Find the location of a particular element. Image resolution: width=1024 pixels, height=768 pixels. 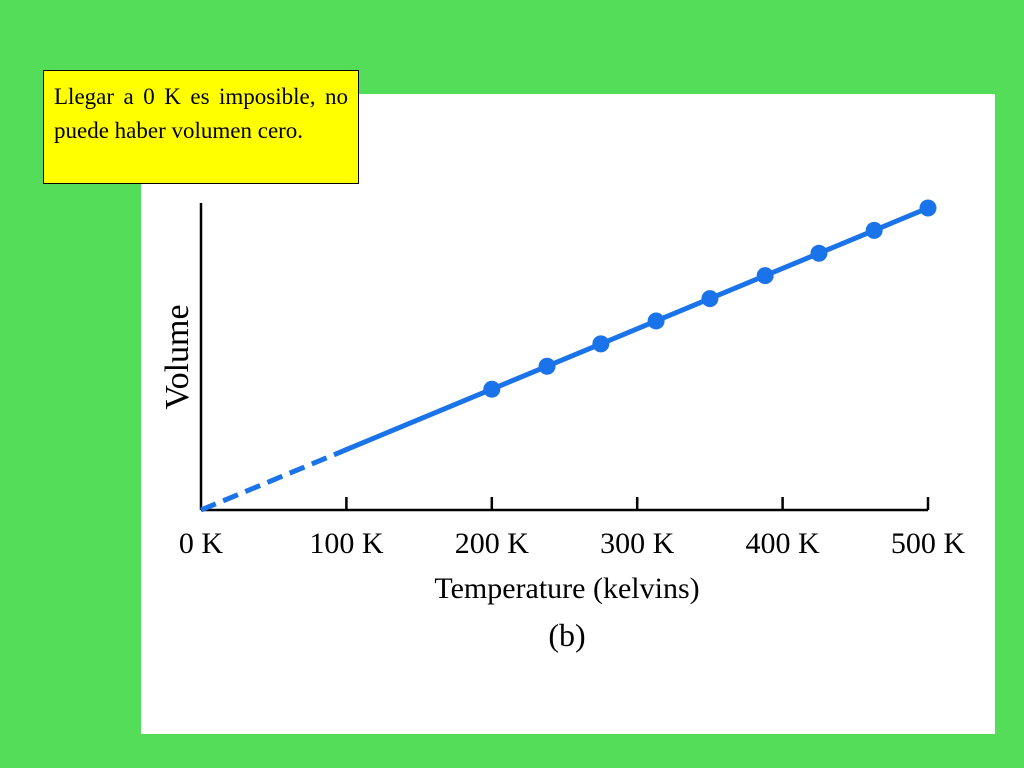

x-tick-label: 100 K is located at coordinates (346, 543).